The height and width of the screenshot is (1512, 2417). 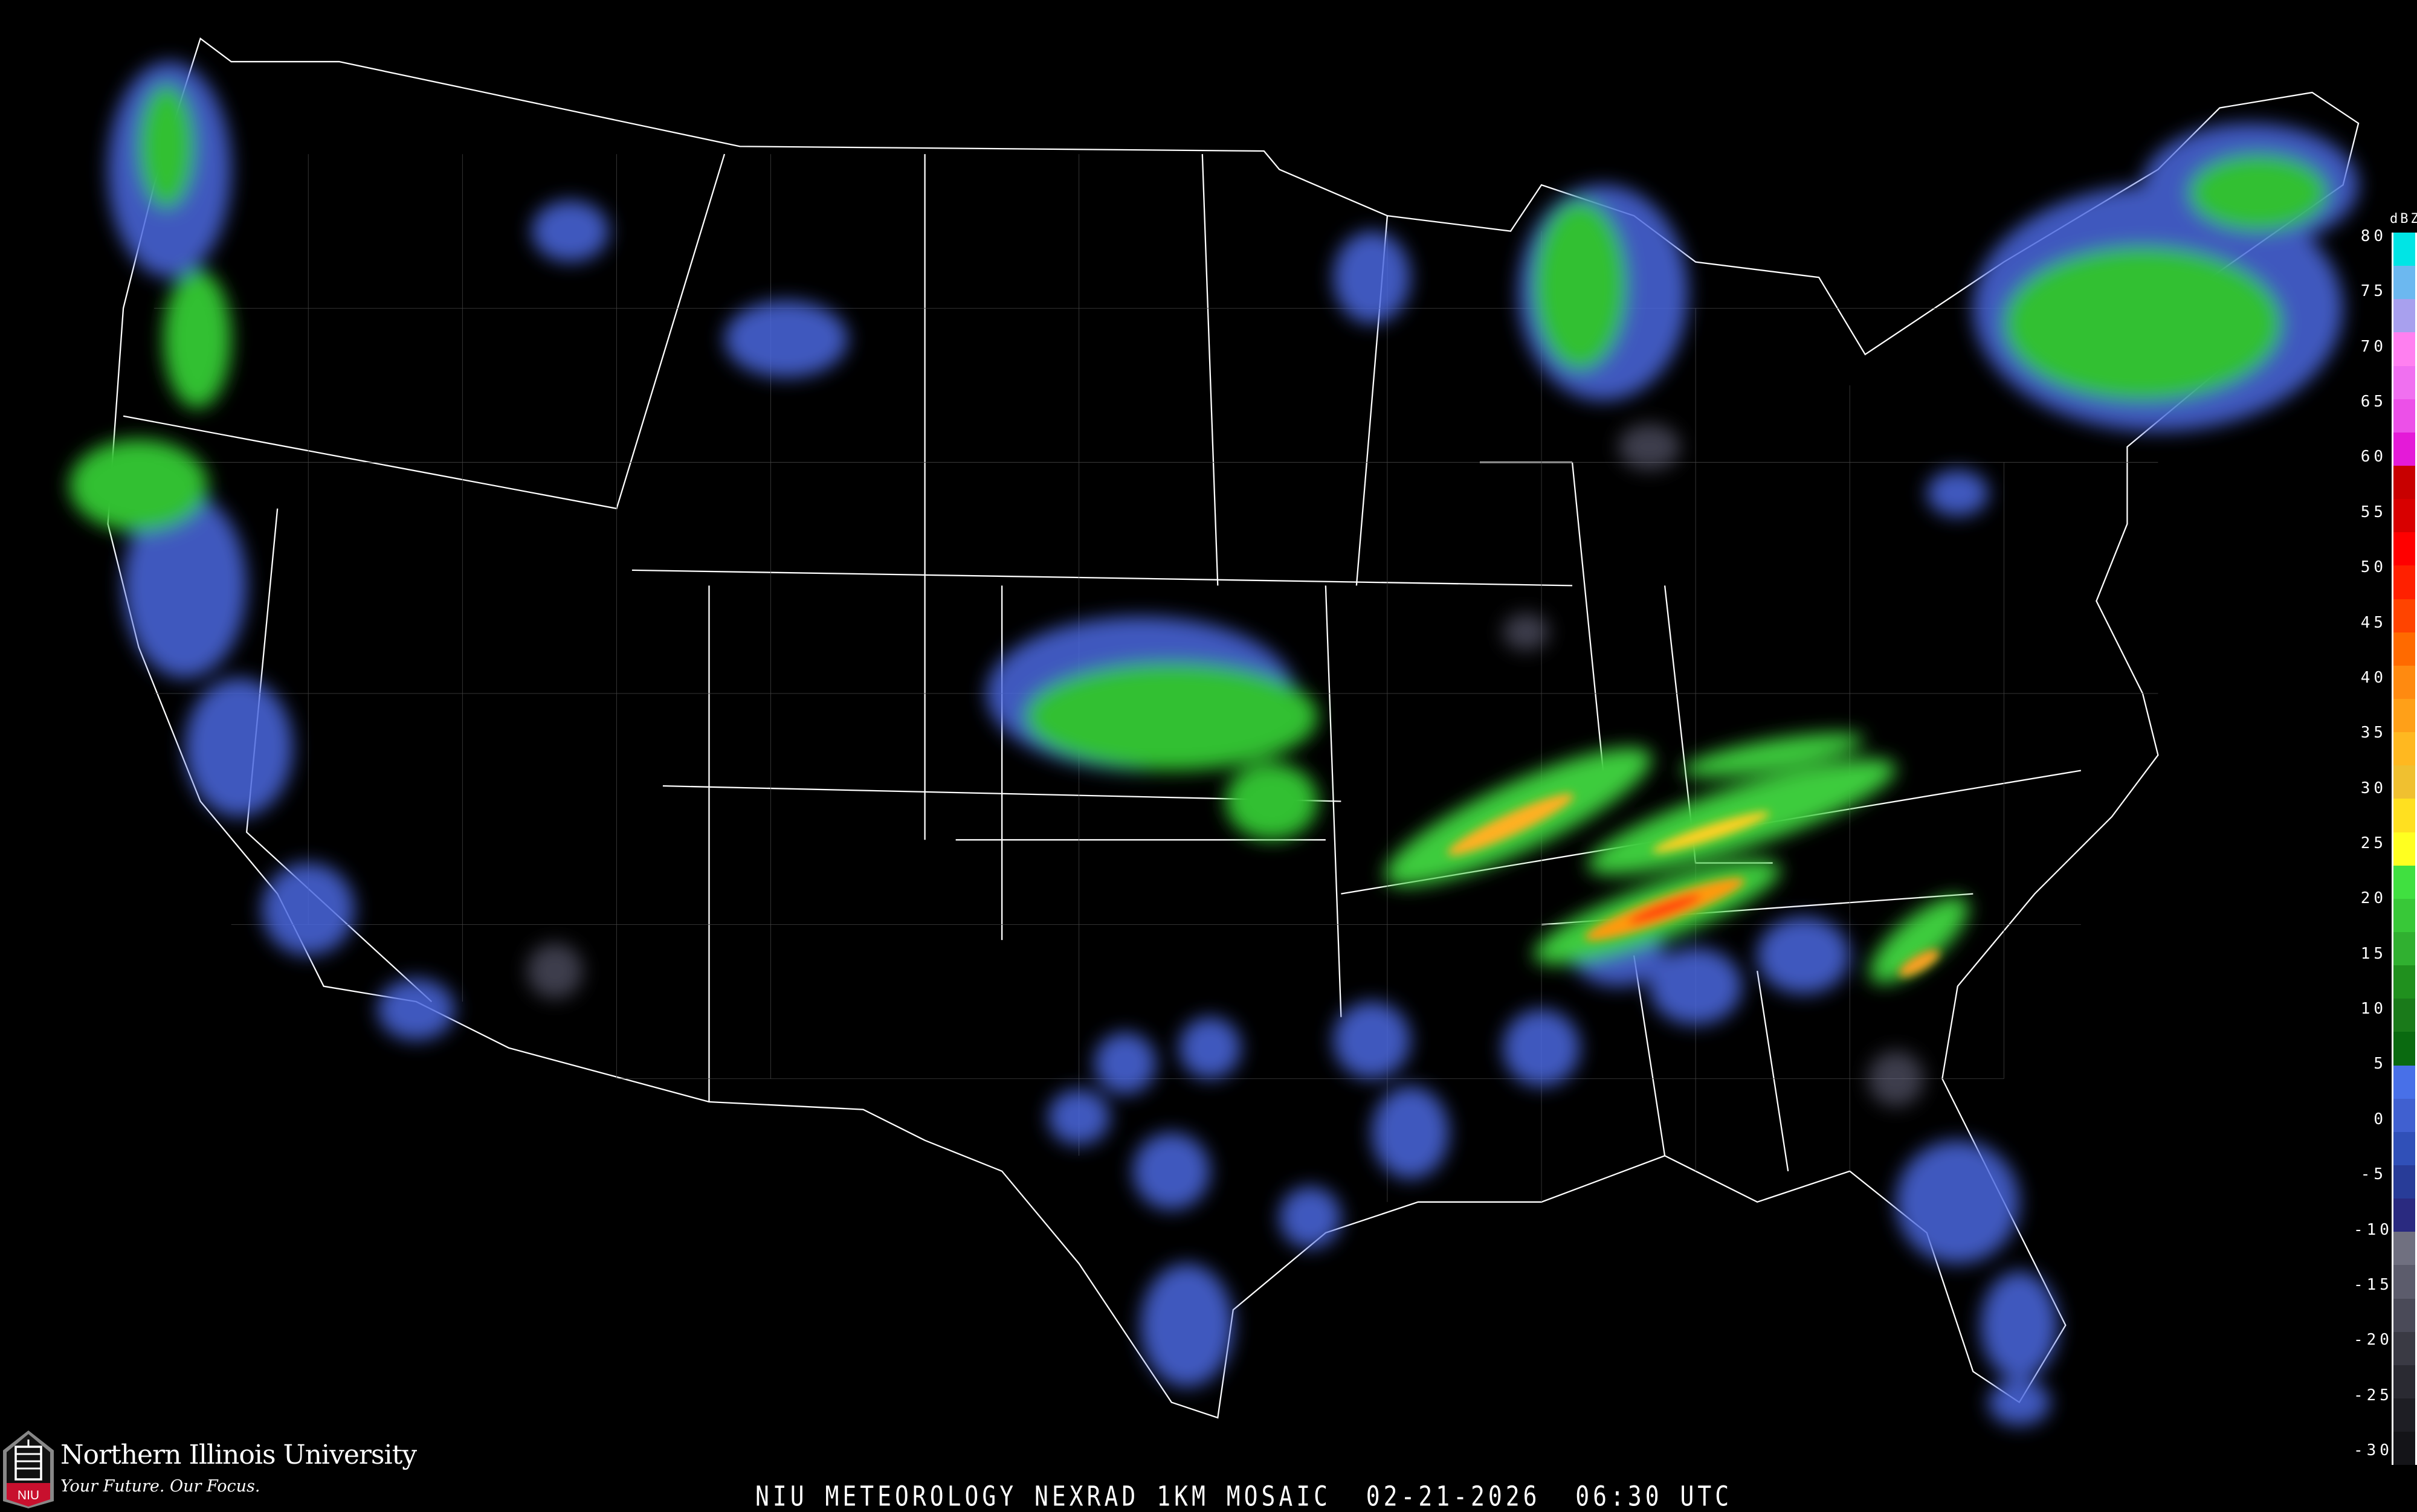 What do you see at coordinates (2380, 1064) in the screenshot?
I see `legend-label: 5` at bounding box center [2380, 1064].